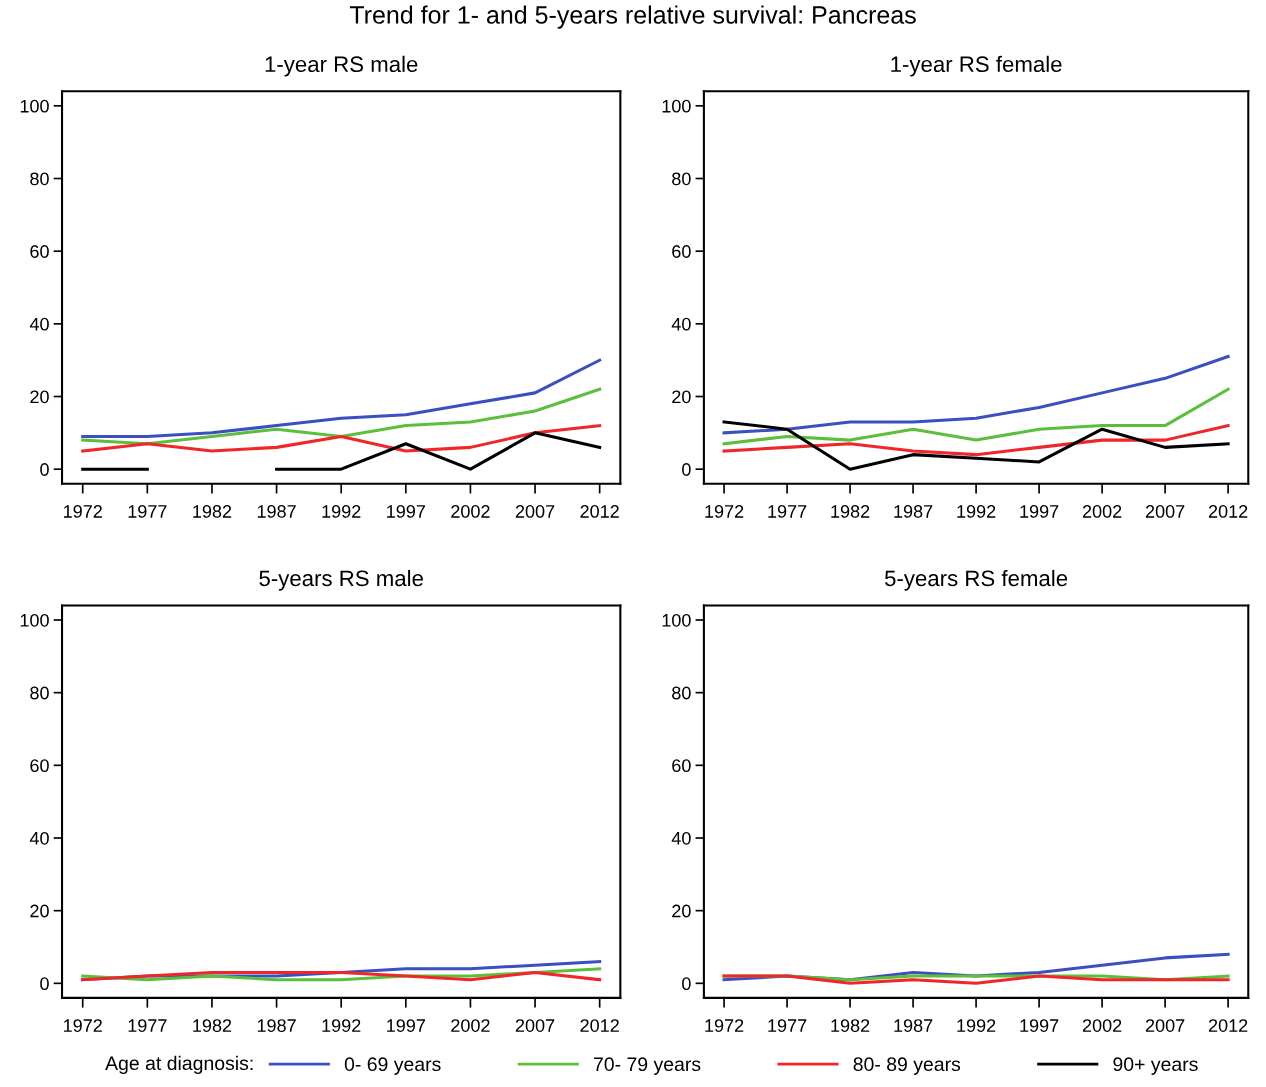 This screenshot has height=1087, width=1266. What do you see at coordinates (341, 66) in the screenshot?
I see `chart-title: 1-year RS male` at bounding box center [341, 66].